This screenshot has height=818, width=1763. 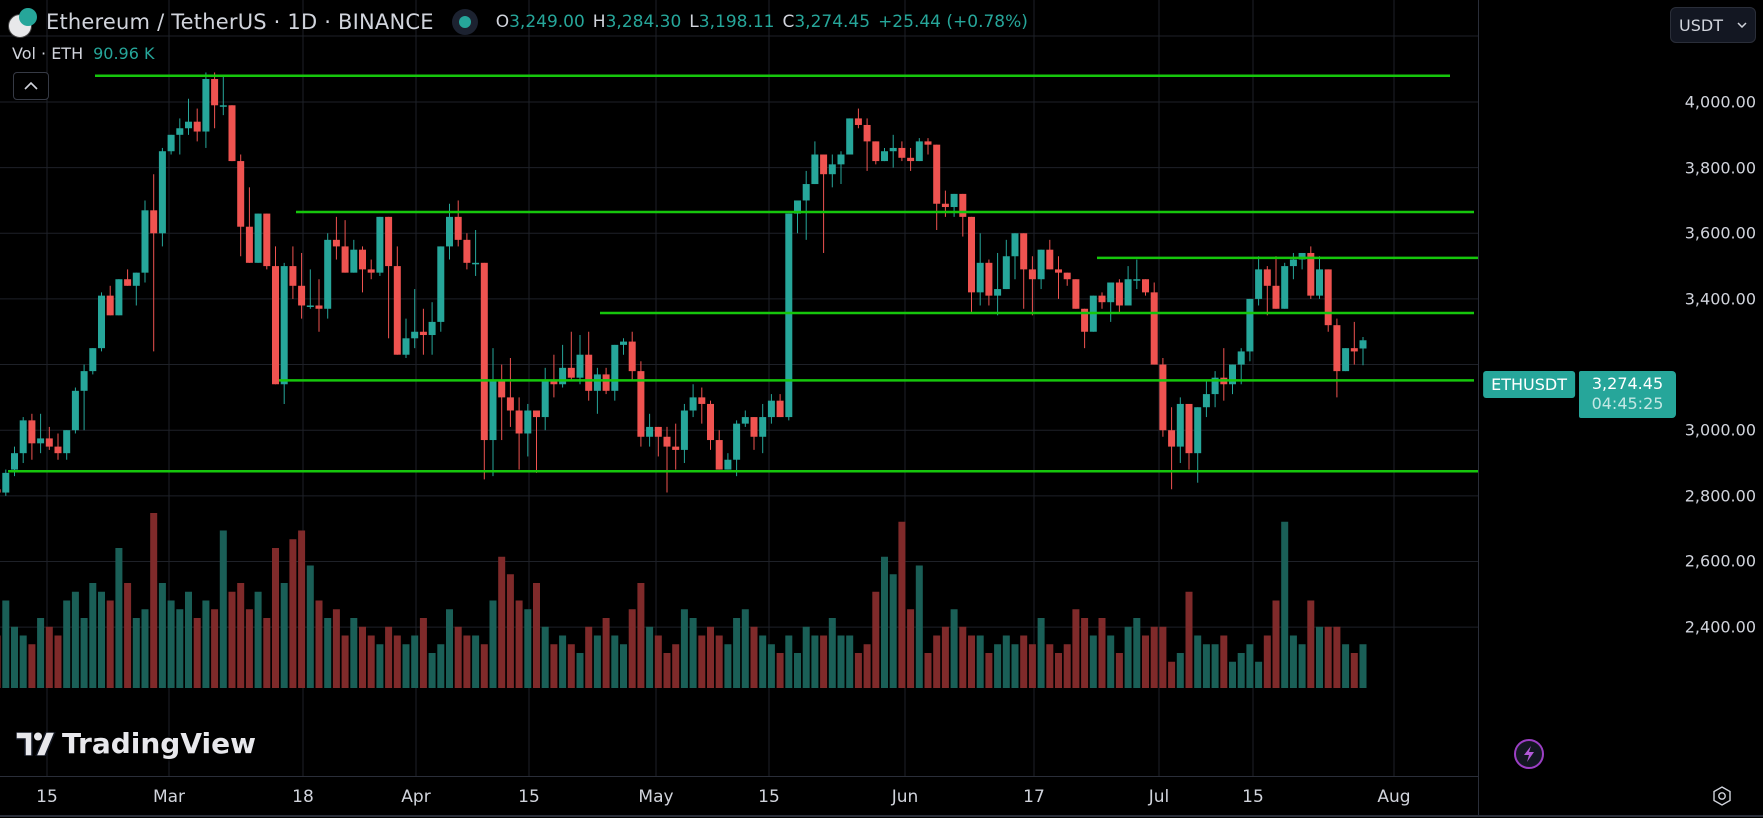 I want to click on symbol-title: Ethereum / TetherUS · 1D · BINANCE, so click(x=240, y=22).